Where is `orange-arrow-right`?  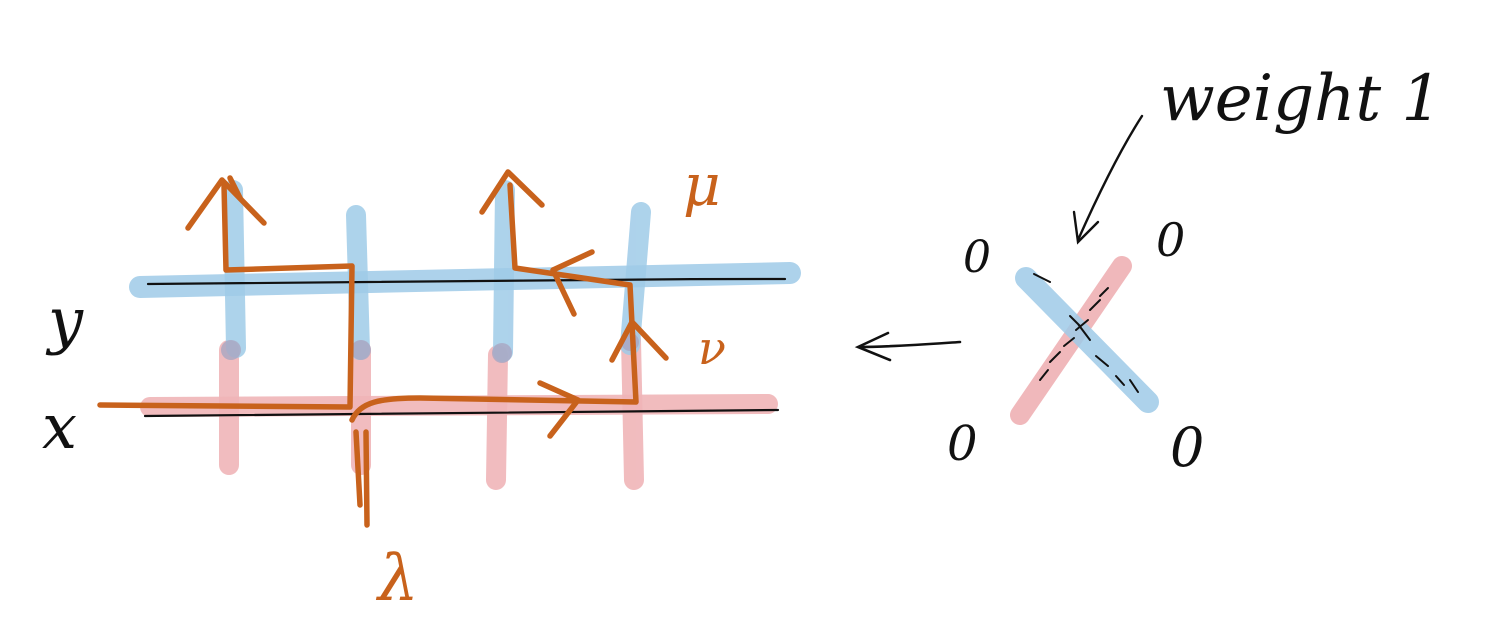 orange-arrow-right is located at coordinates (559, 409).